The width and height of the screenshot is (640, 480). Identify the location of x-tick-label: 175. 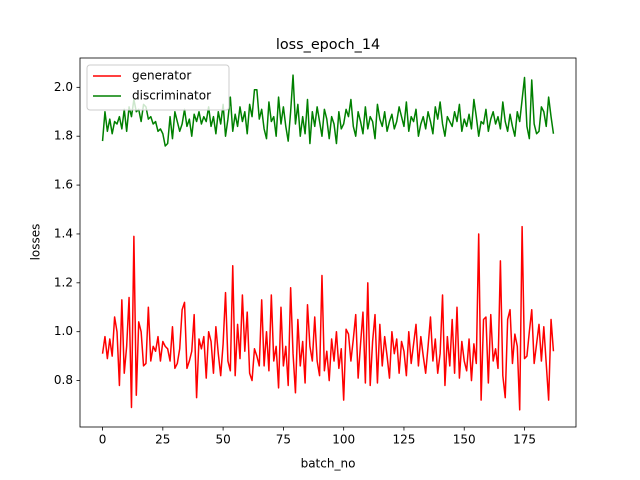
(524, 440).